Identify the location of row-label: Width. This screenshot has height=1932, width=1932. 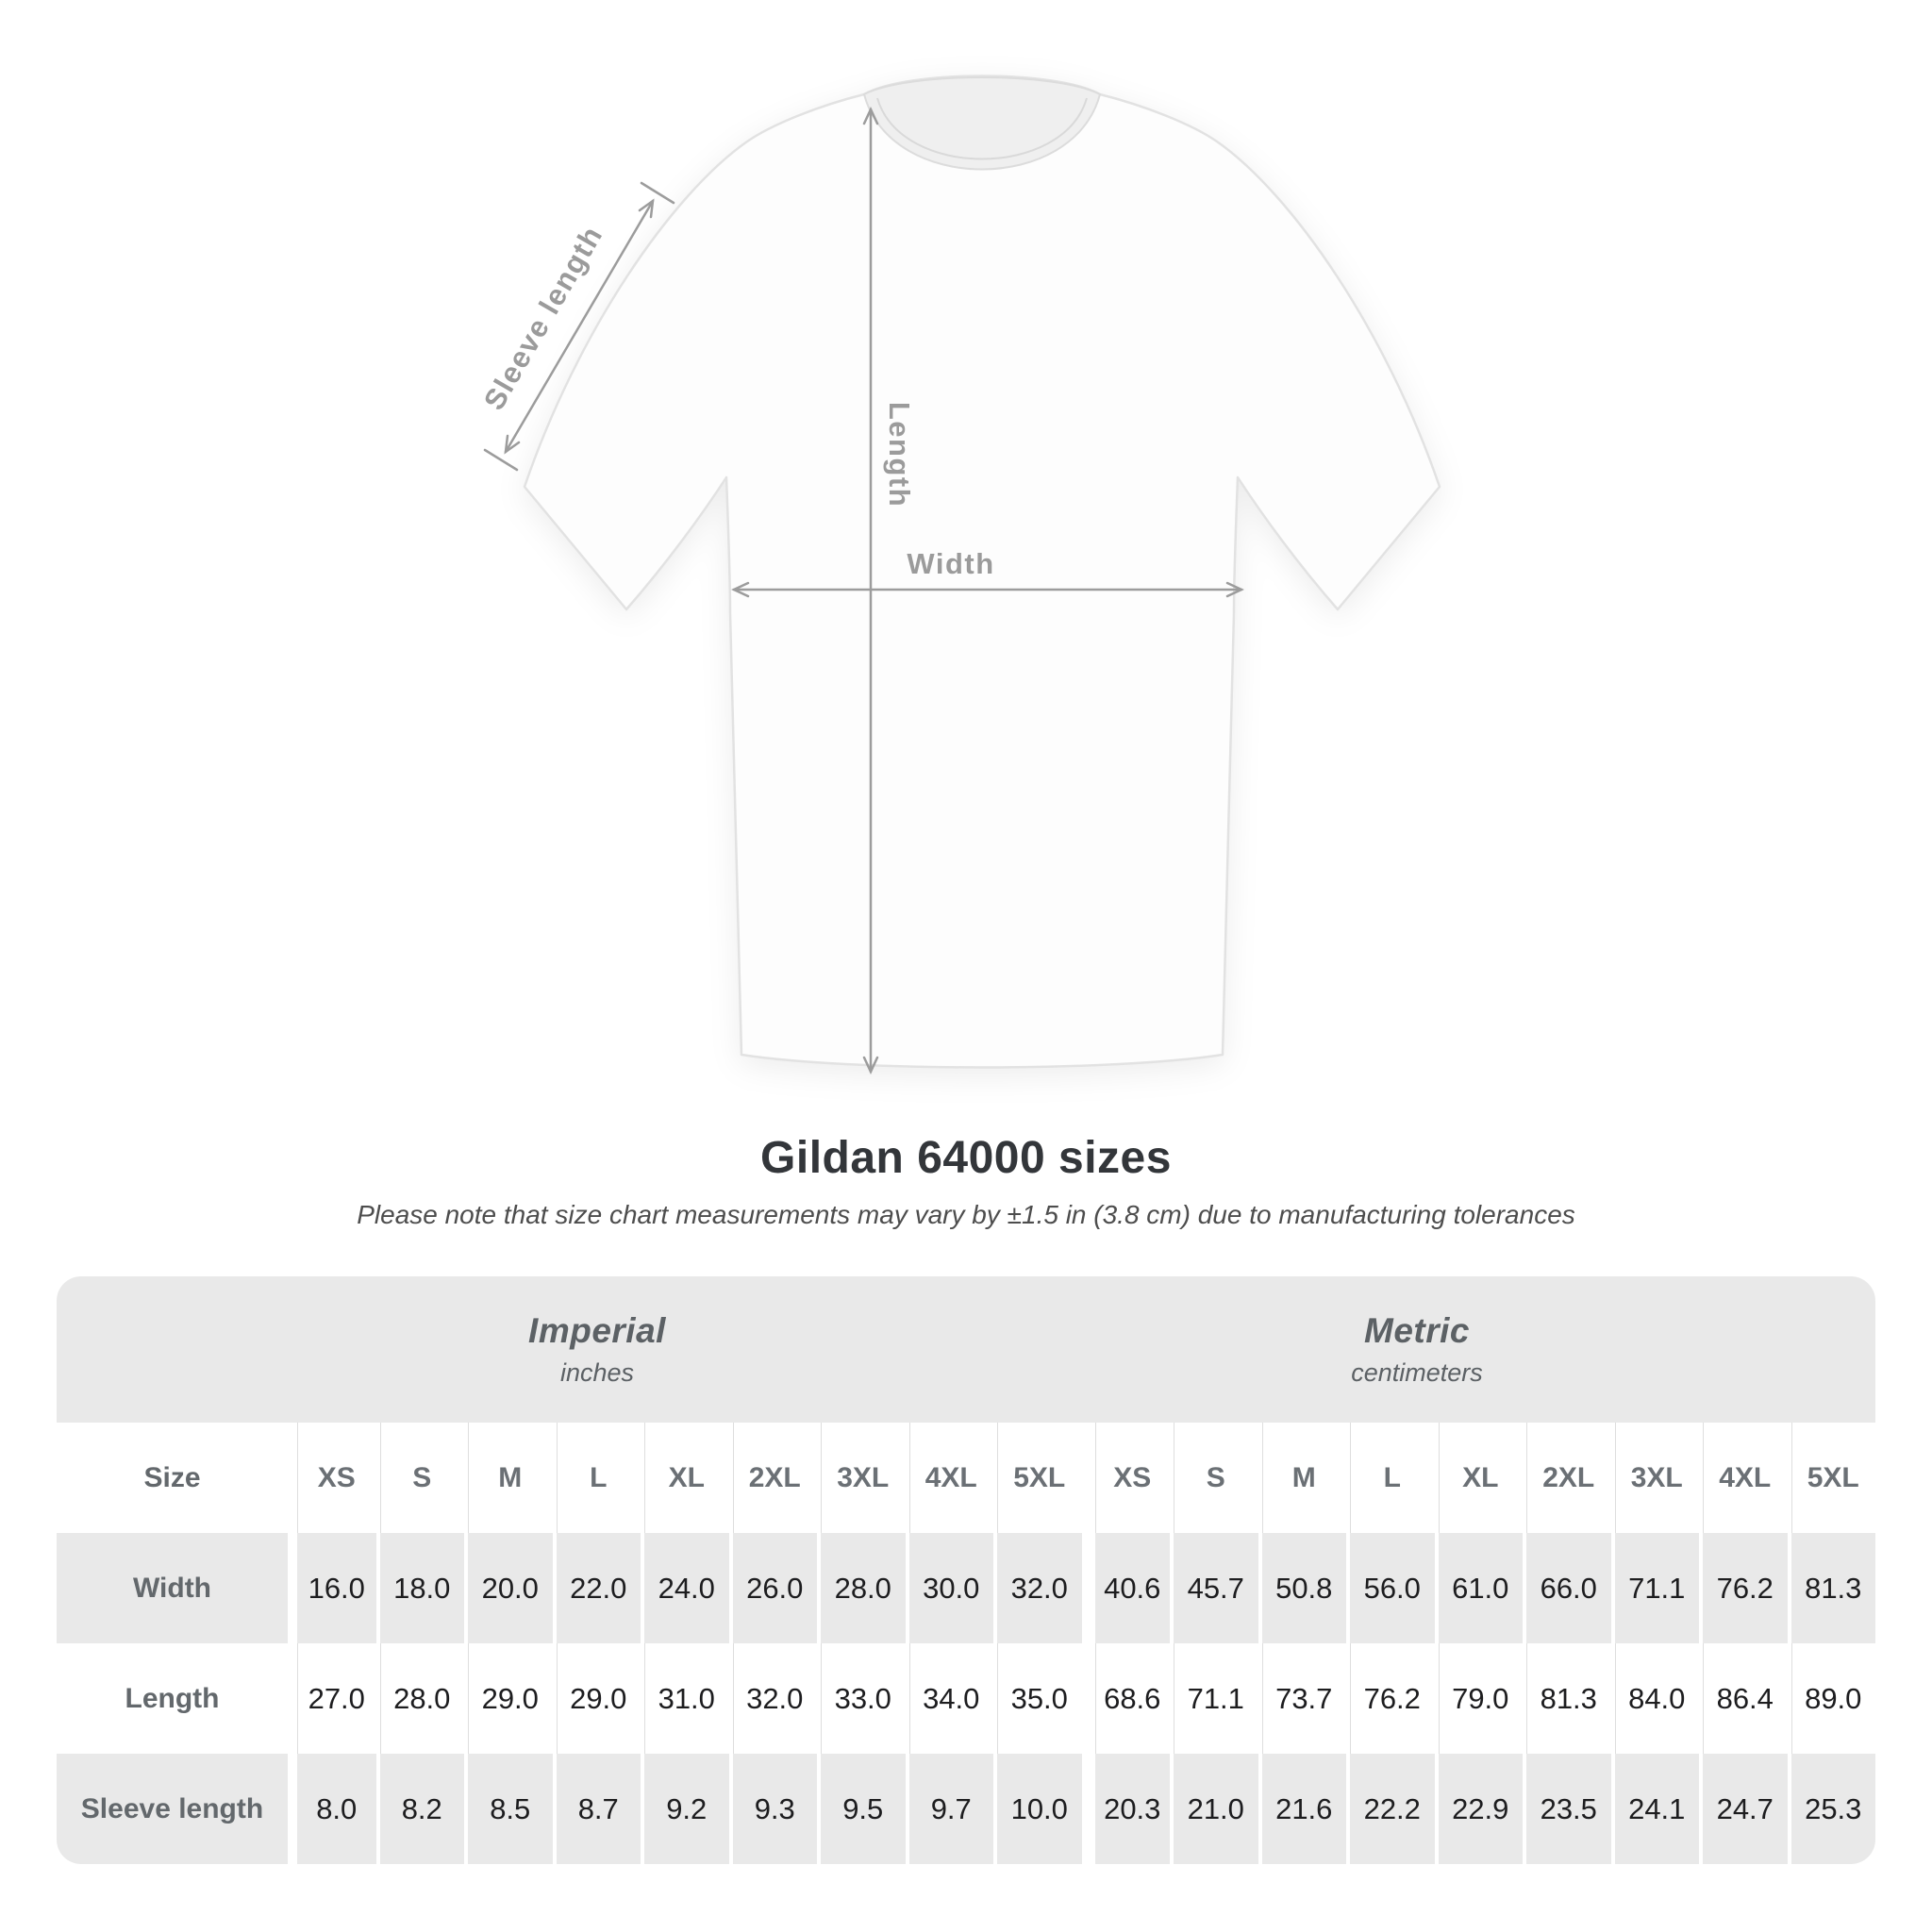
(172, 1588).